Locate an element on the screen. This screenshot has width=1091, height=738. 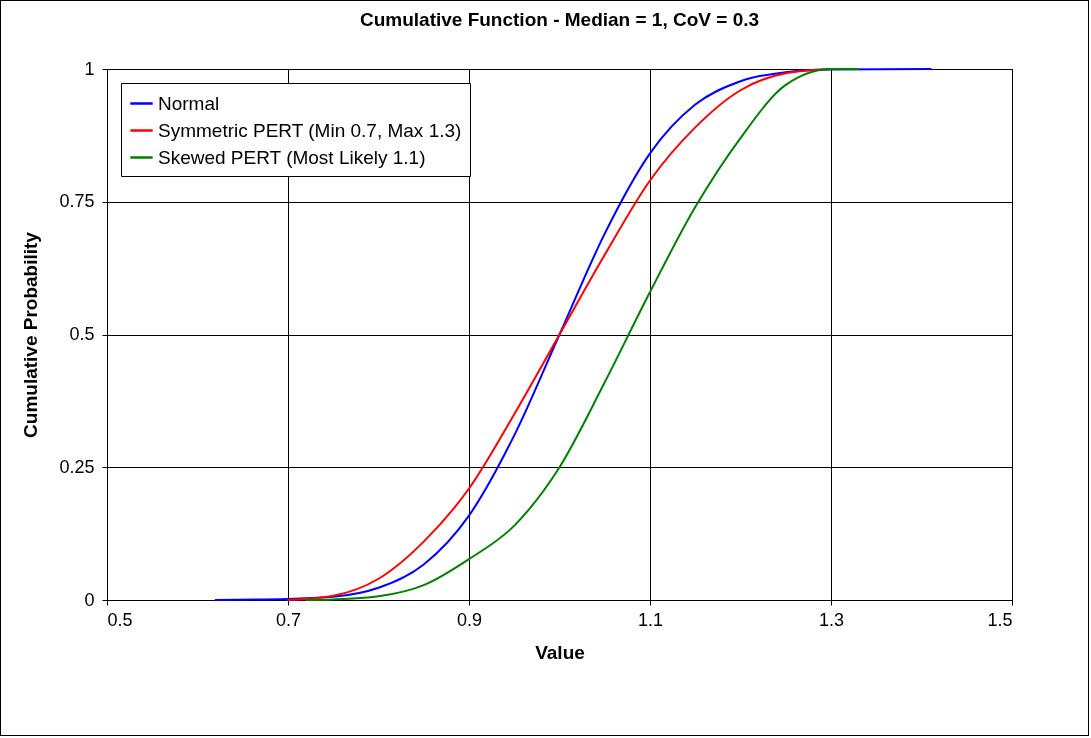
chart-title: Cumulative Function - Median = 1, CoV = 0.3 is located at coordinates (559, 19).